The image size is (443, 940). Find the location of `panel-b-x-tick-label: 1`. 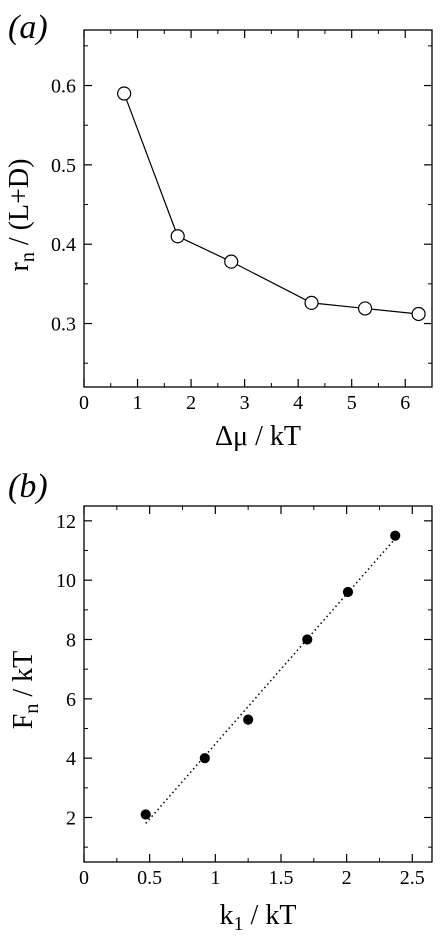

panel-b-x-tick-label: 1 is located at coordinates (215, 878).